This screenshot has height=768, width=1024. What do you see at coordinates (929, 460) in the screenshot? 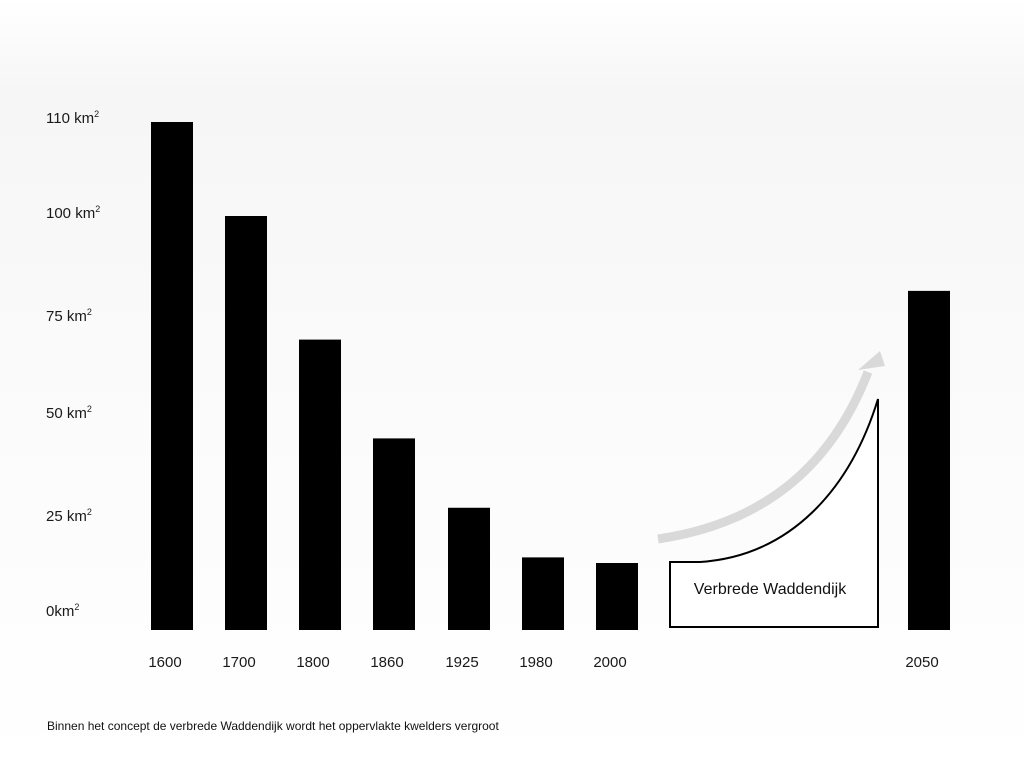
I see `bar-2050` at bounding box center [929, 460].